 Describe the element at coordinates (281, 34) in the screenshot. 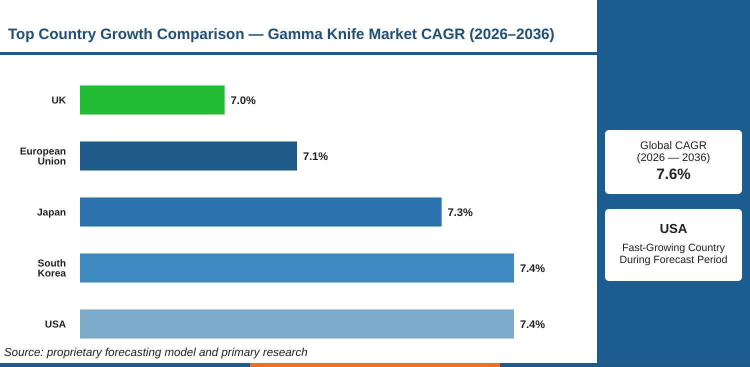

I see `chart-title: Top Country Growth Comparison — Gamma Knife Market CAGR (2026–2036)` at that location.